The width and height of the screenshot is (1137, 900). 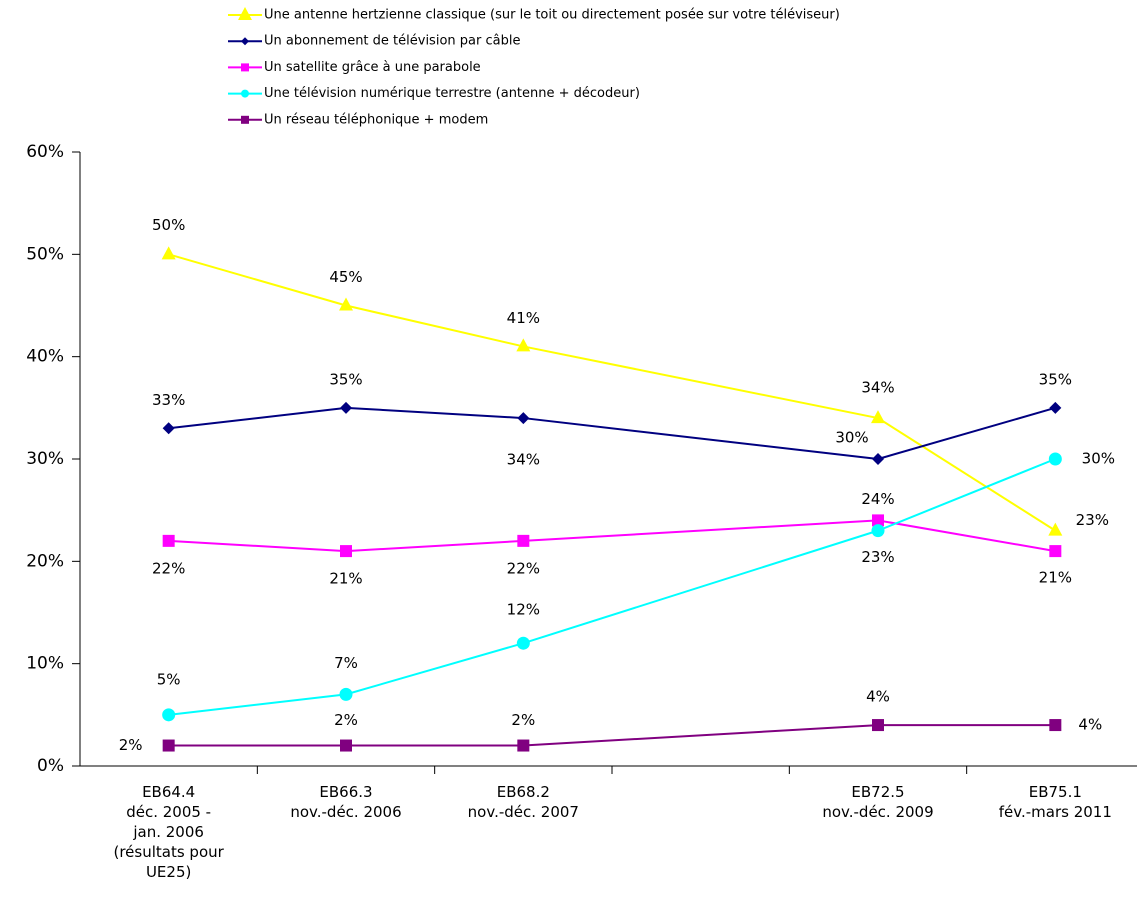 I want to click on data-label: 7%, so click(x=346, y=663).